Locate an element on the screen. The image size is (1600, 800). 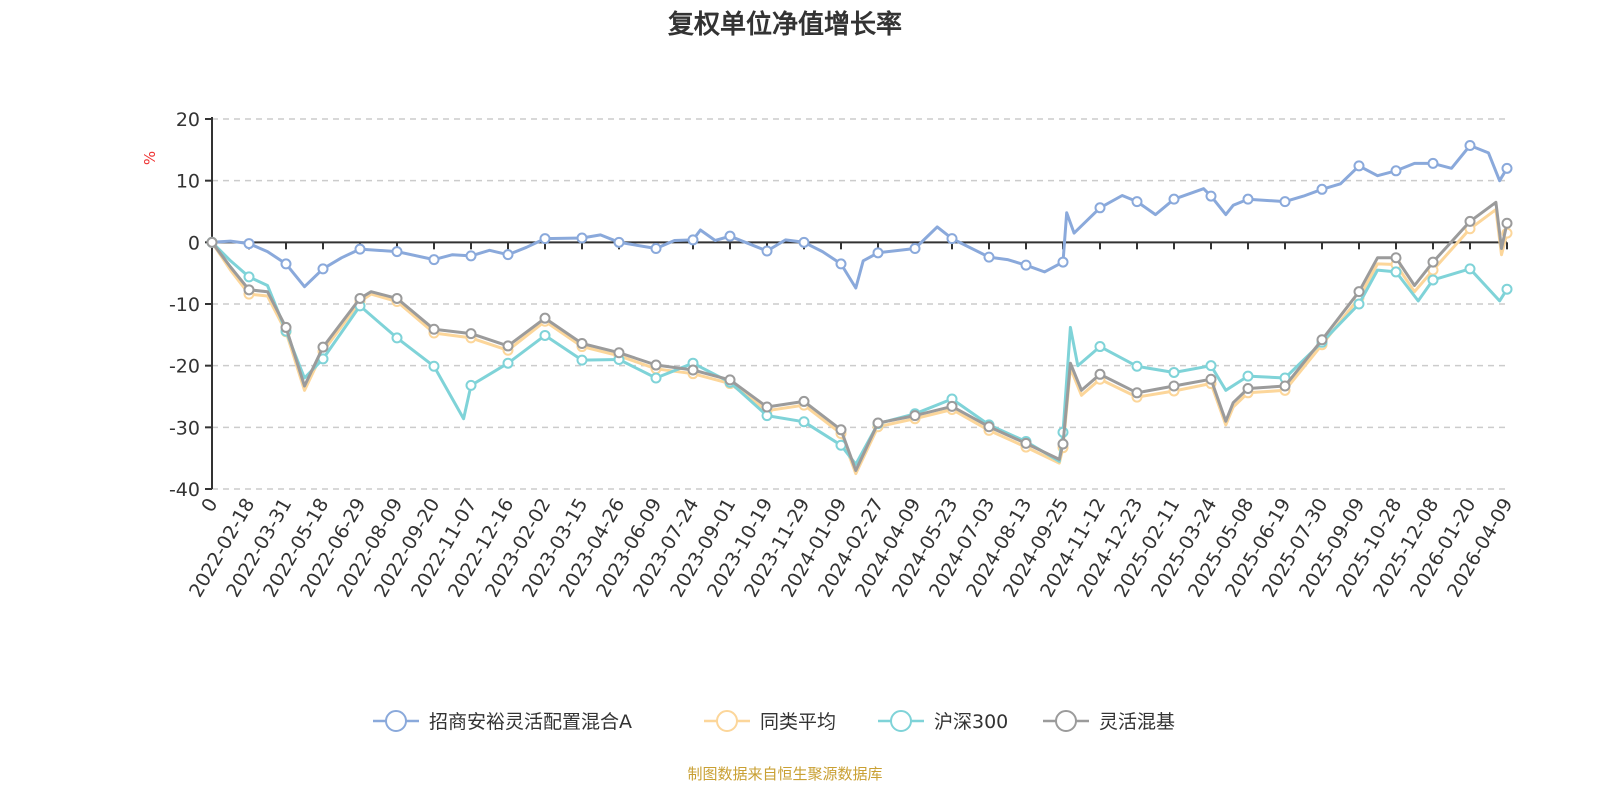
y-axis: 20 10 0 -10 -20 -30 -40 is located at coordinates (191, 305).